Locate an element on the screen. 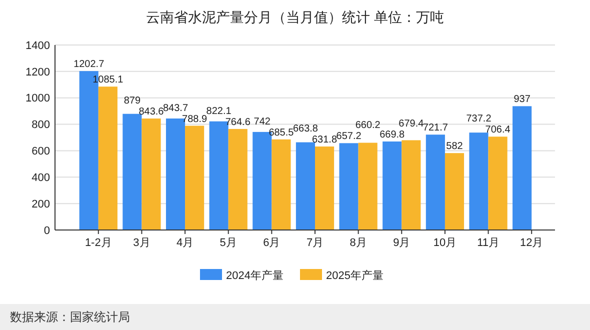 This screenshot has height=330, width=590. x-tick-label: 8月 is located at coordinates (358, 243).